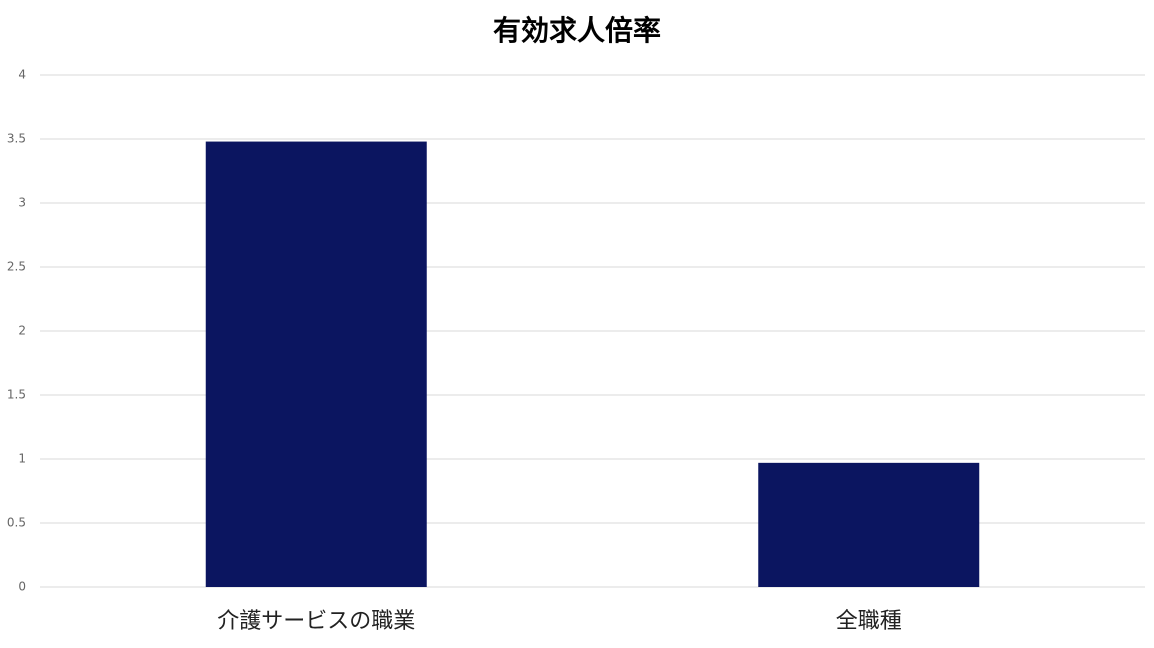 Image resolution: width=1154 pixels, height=648 pixels. I want to click on y-tick-label: 3.5, so click(16, 139).